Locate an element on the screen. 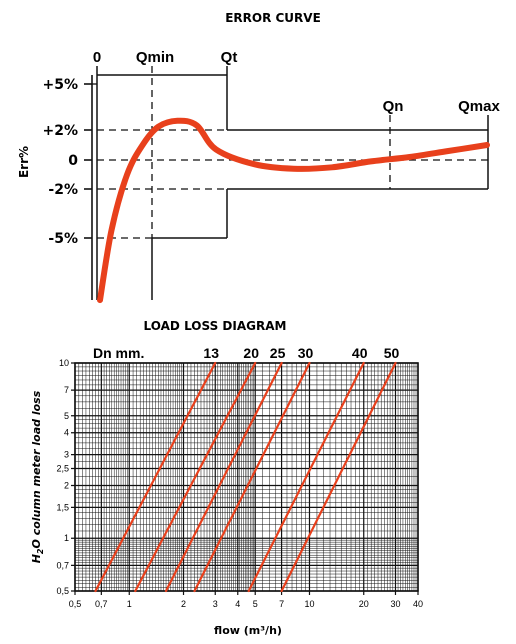  series-label-dn-50: 50 is located at coordinates (392, 353).